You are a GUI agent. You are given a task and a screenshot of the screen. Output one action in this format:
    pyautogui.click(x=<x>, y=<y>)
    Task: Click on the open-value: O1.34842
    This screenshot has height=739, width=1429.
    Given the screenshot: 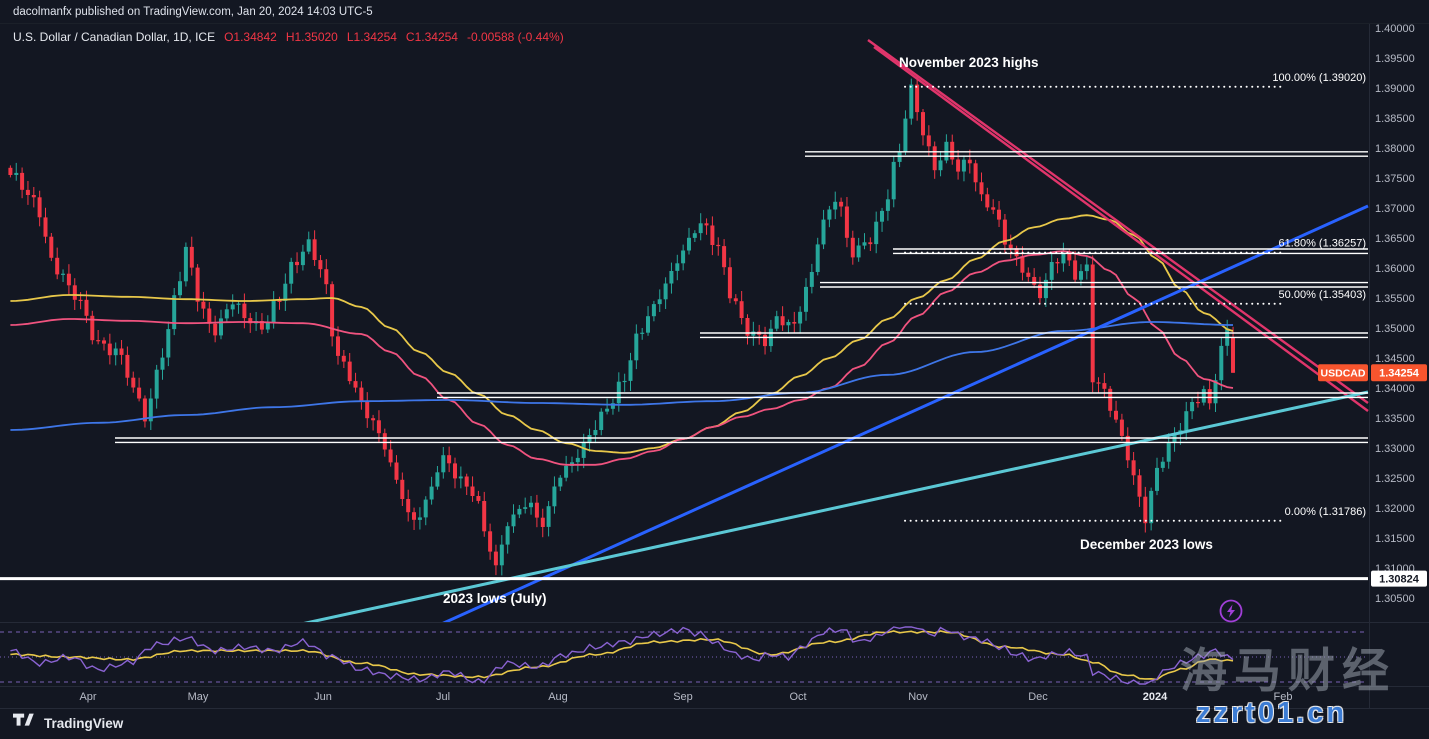 What is the action you would take?
    pyautogui.click(x=250, y=37)
    